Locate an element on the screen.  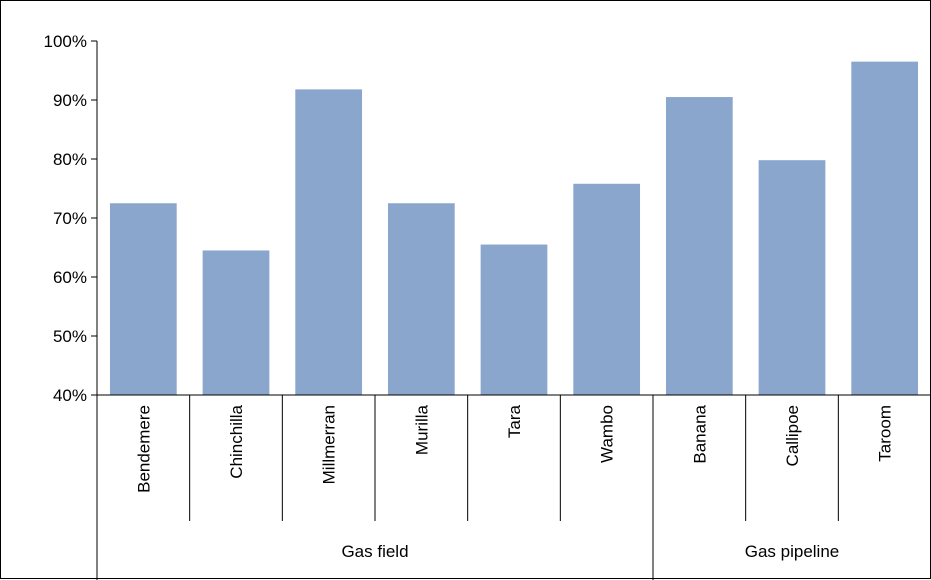
bar-murilla is located at coordinates (421, 299).